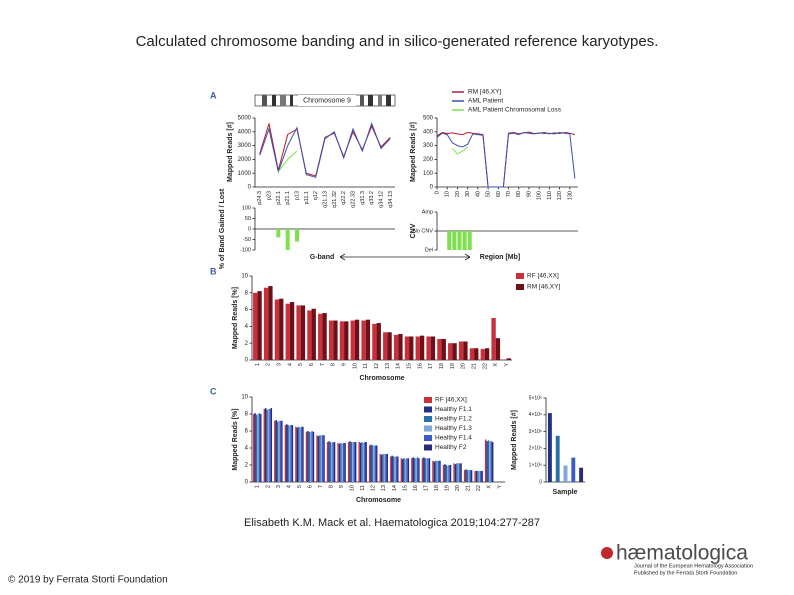 The height and width of the screenshot is (595, 794). What do you see at coordinates (325, 199) in the screenshot?
I see `x-tick-label: q21.13` at bounding box center [325, 199].